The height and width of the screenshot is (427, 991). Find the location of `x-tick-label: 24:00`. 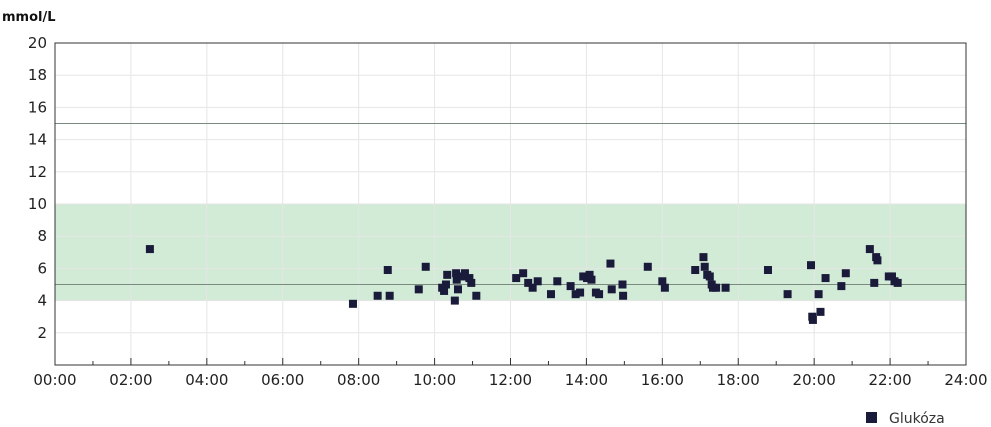

x-tick-label: 24:00 is located at coordinates (965, 380).